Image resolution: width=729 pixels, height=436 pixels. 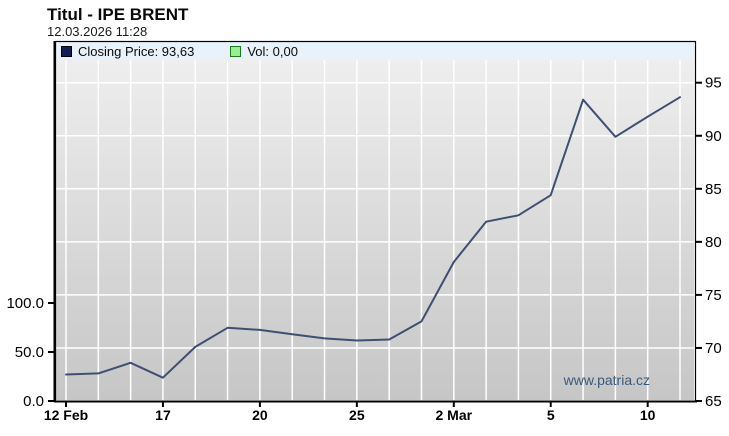 What do you see at coordinates (606, 380) in the screenshot?
I see `watermark-text: www.patria.cz` at bounding box center [606, 380].